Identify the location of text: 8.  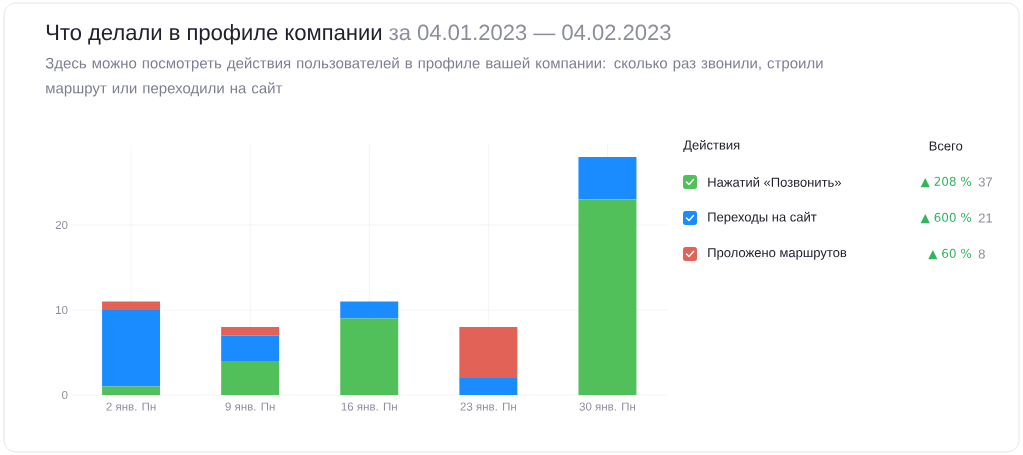
(981, 254).